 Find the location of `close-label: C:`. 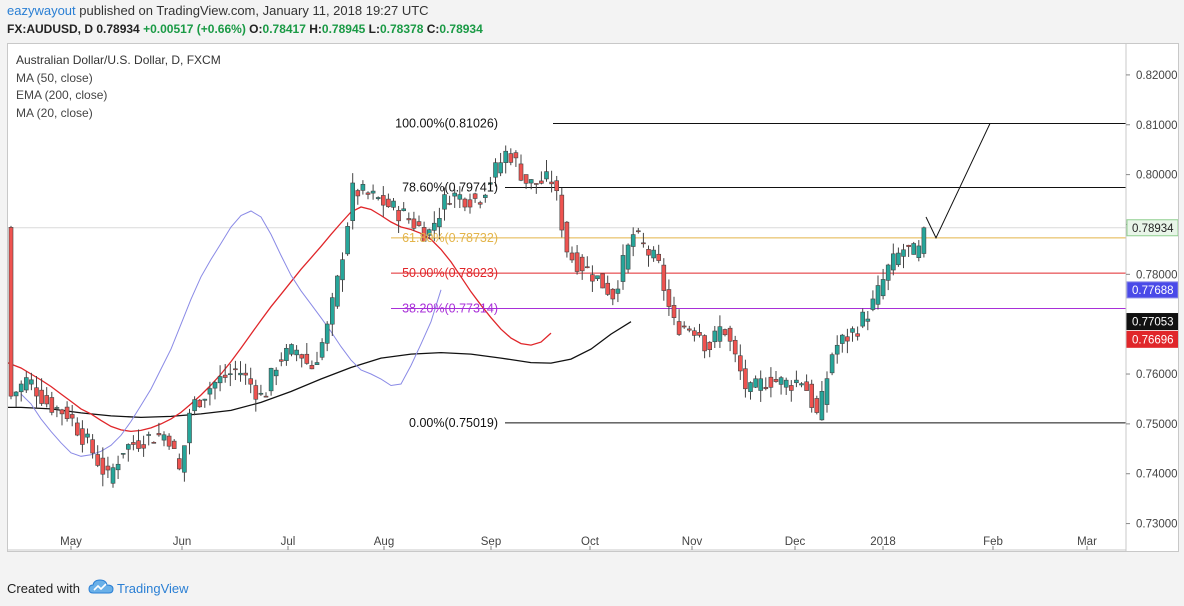

close-label: C: is located at coordinates (433, 29).